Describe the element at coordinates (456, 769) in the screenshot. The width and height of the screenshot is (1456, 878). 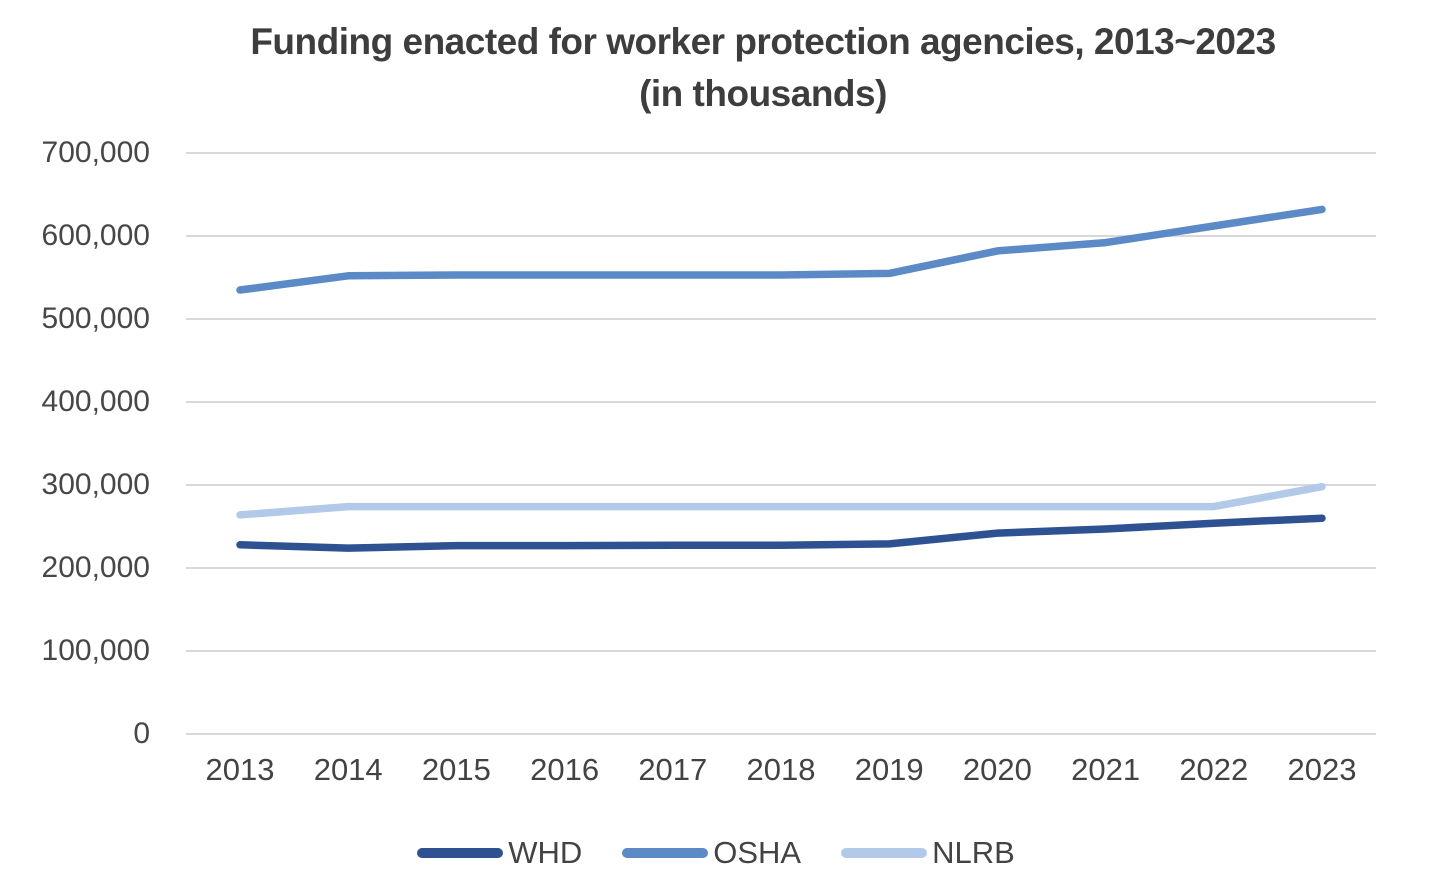
I see `x-tick-label: 2015` at that location.